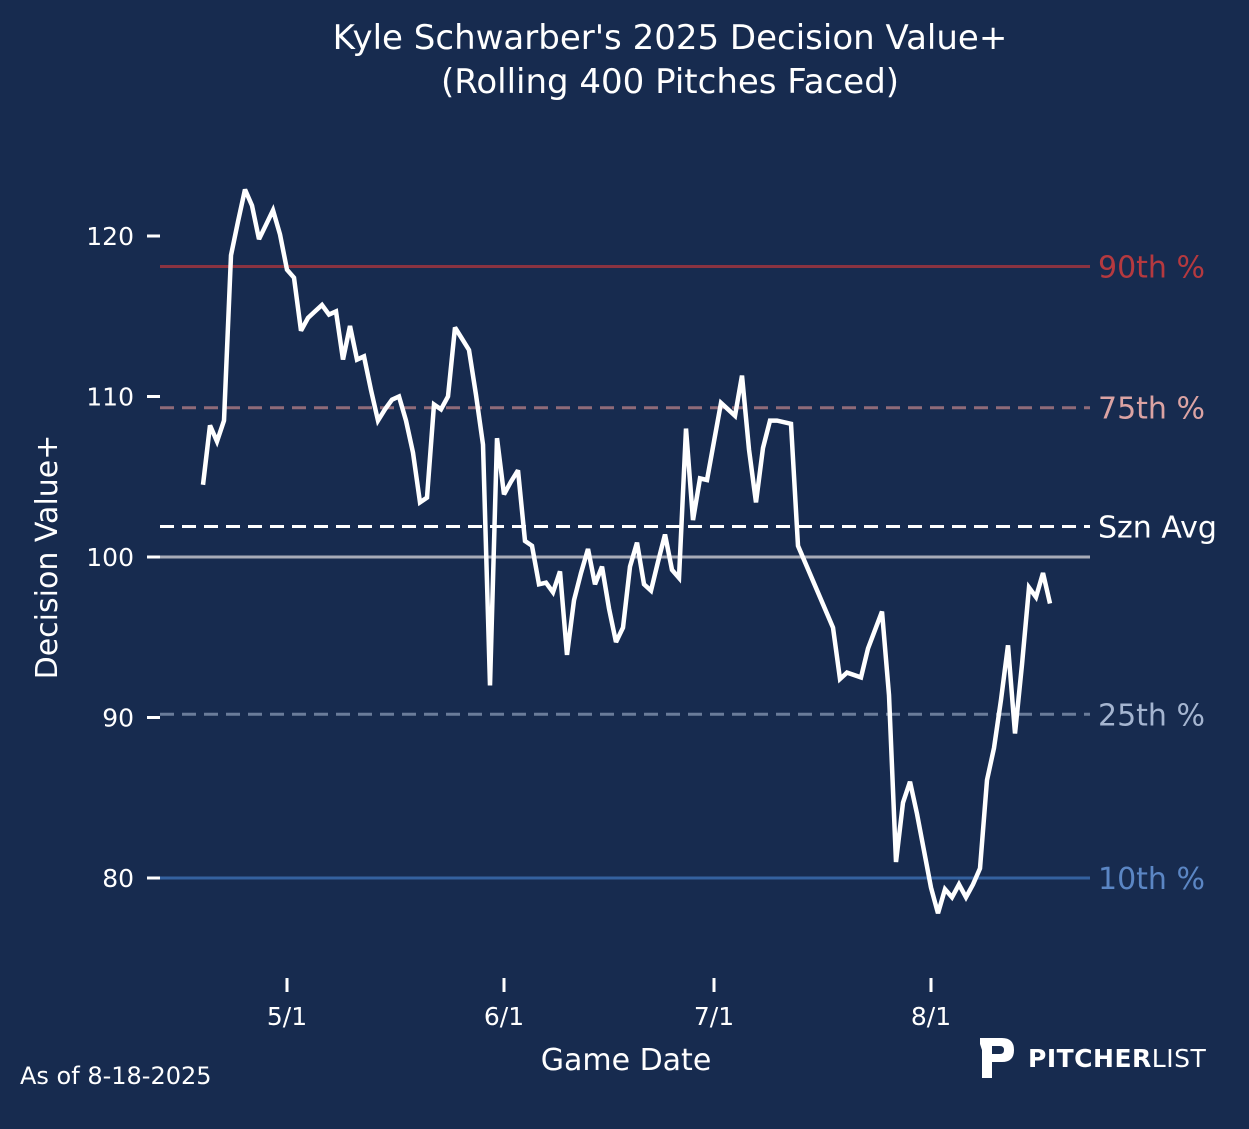  Describe the element at coordinates (116, 1076) in the screenshot. I see `as-of-date: As of 8-18-2025` at that location.